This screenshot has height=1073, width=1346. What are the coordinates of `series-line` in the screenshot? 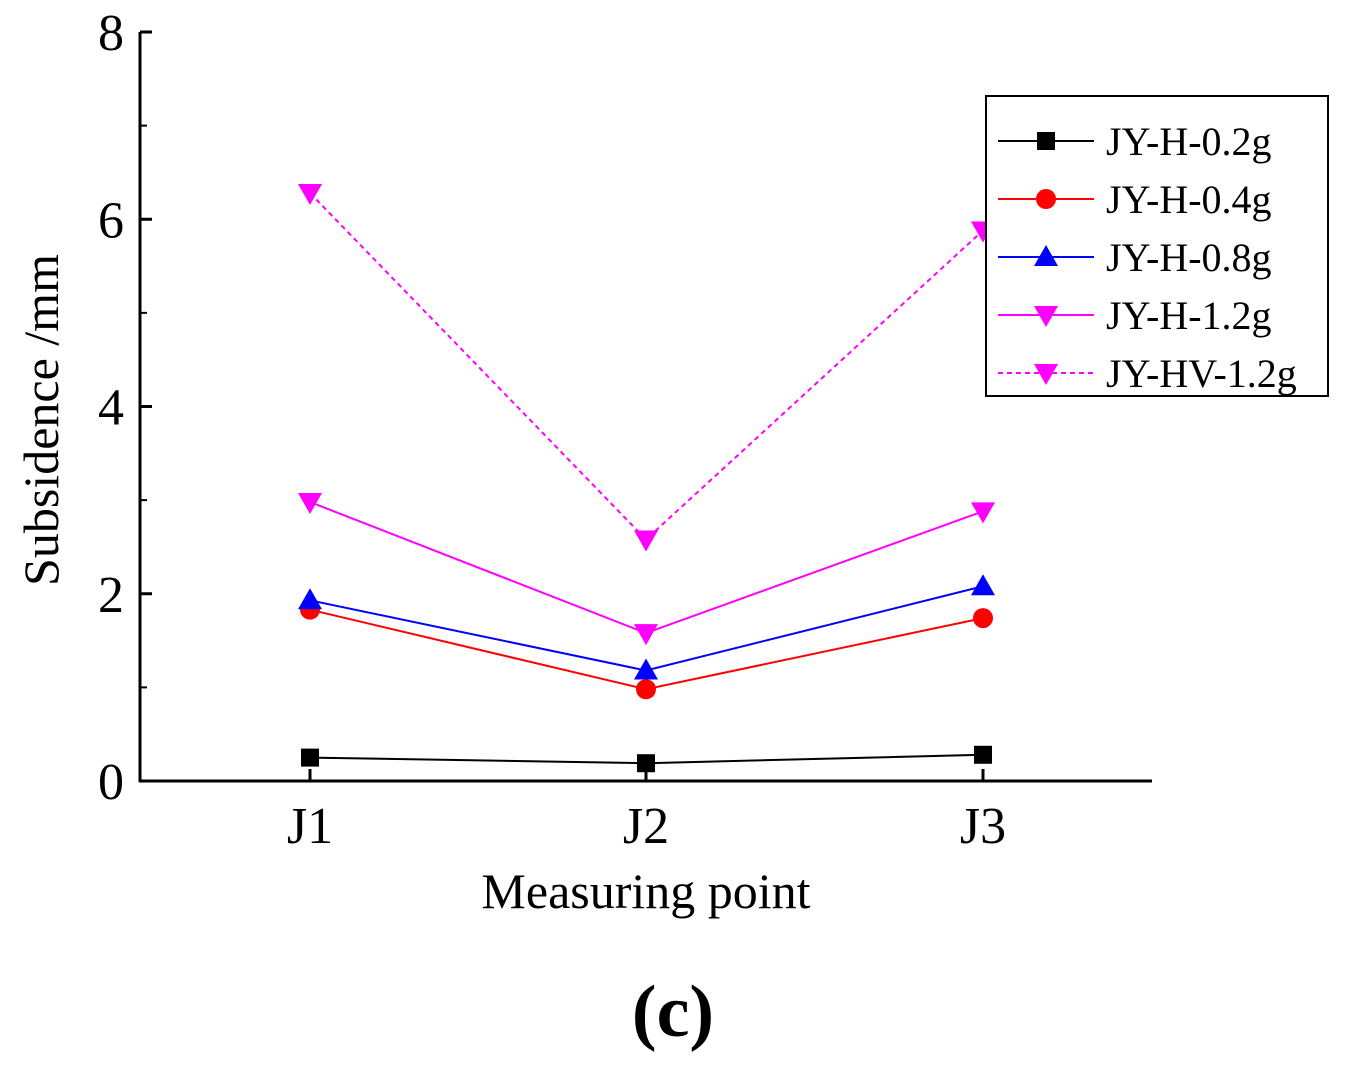 It's located at (646, 568).